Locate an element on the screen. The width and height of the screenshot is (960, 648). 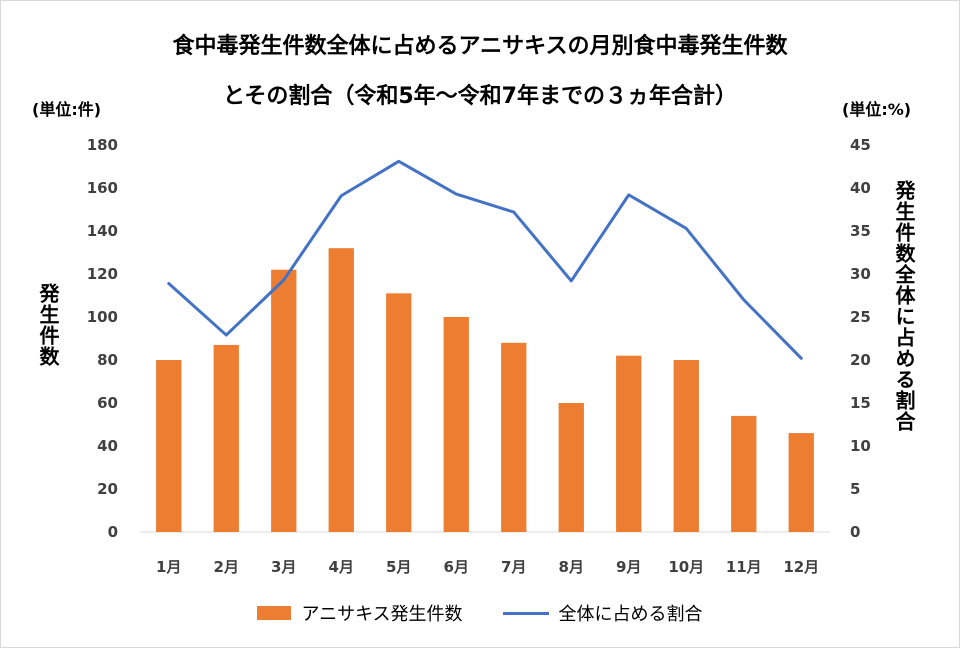
right-axis-unit: (単位:%) is located at coordinates (877, 109).